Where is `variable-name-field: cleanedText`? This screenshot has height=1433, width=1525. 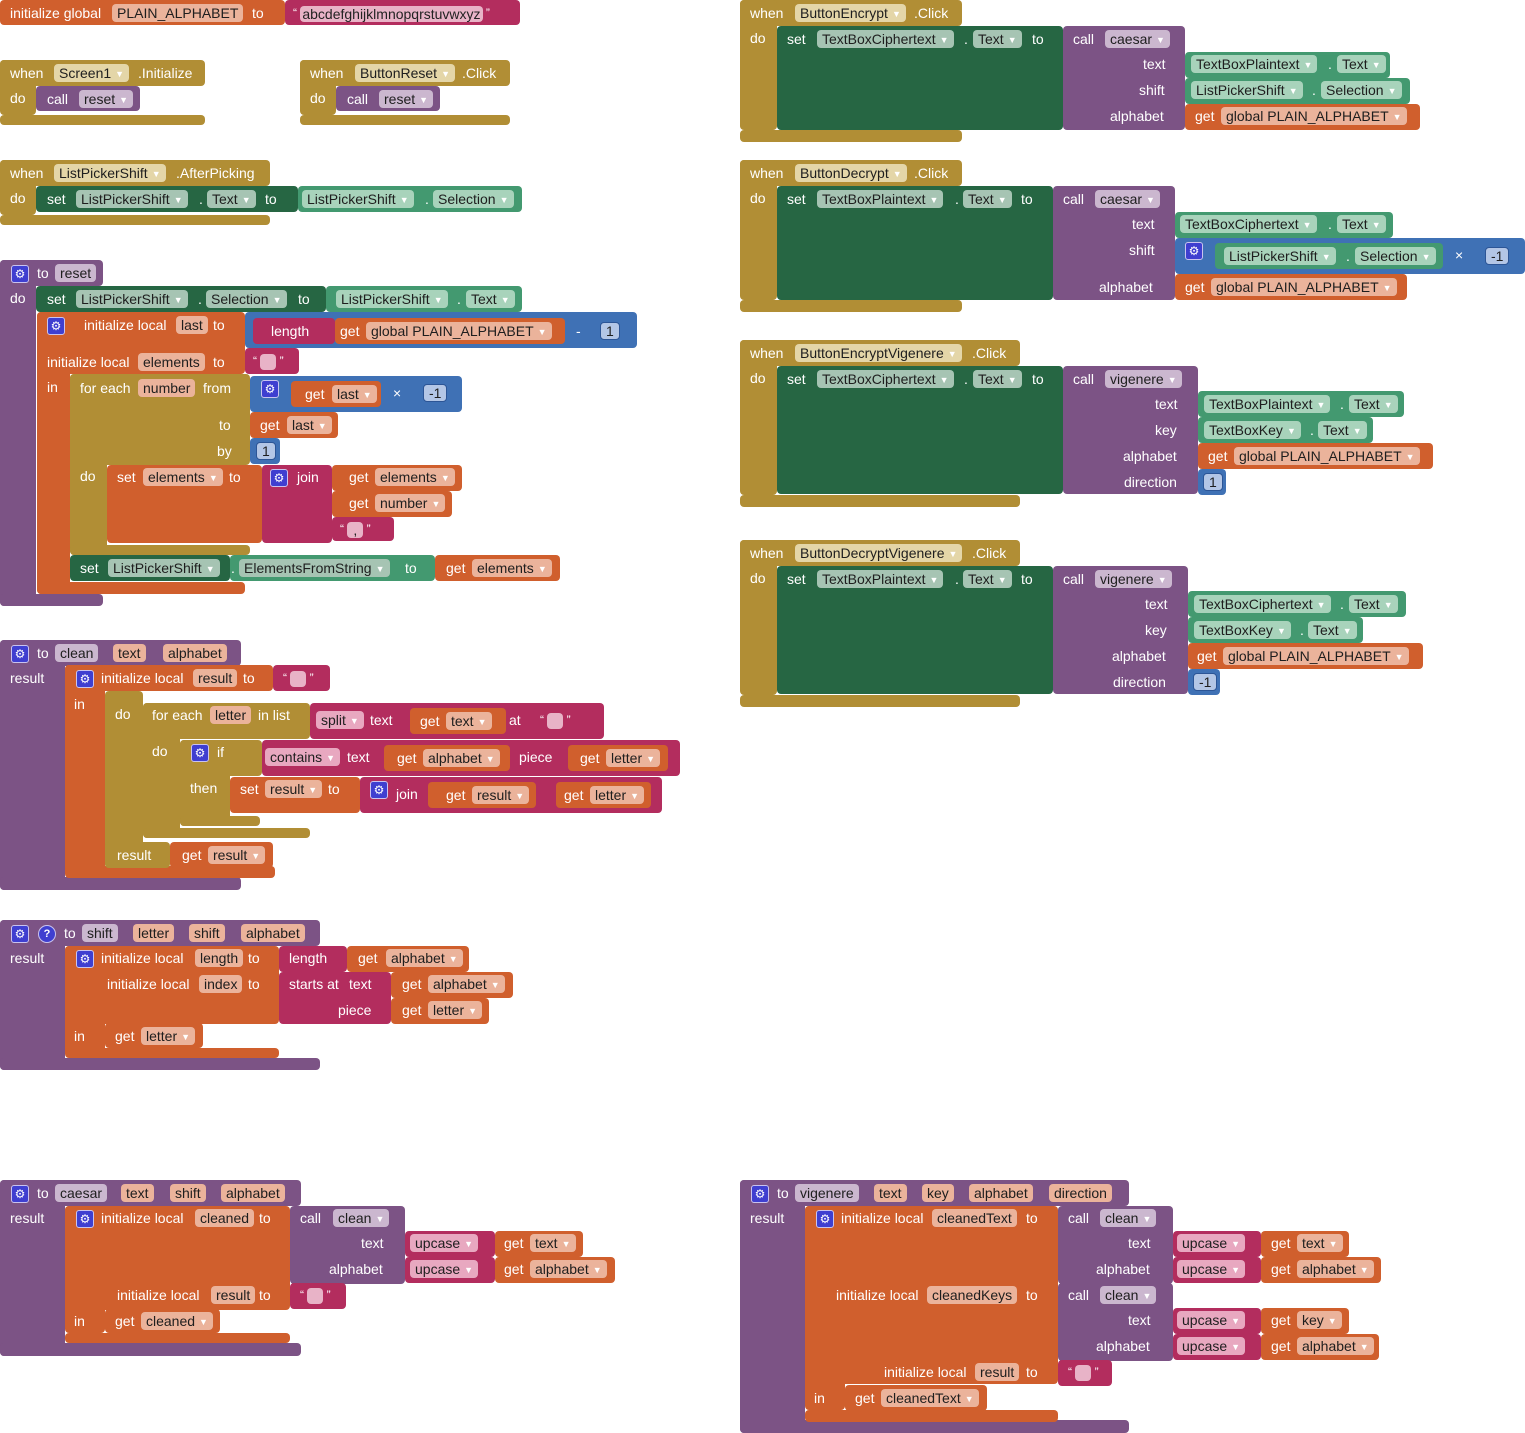
variable-name-field: cleanedText is located at coordinates (974, 1218).